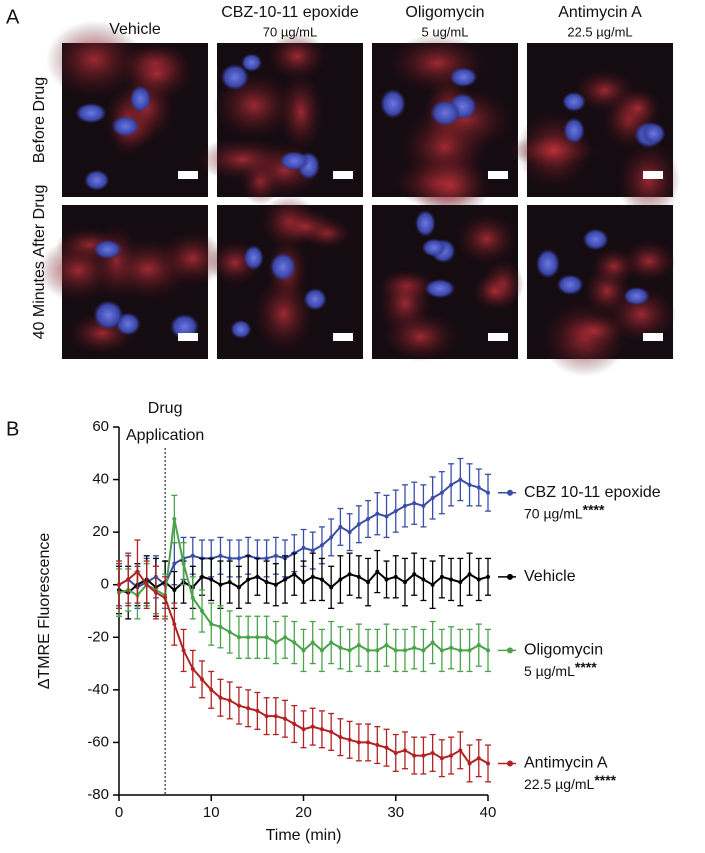 Image resolution: width=705 pixels, height=853 pixels. I want to click on legend-label: Vehicle, so click(550, 576).